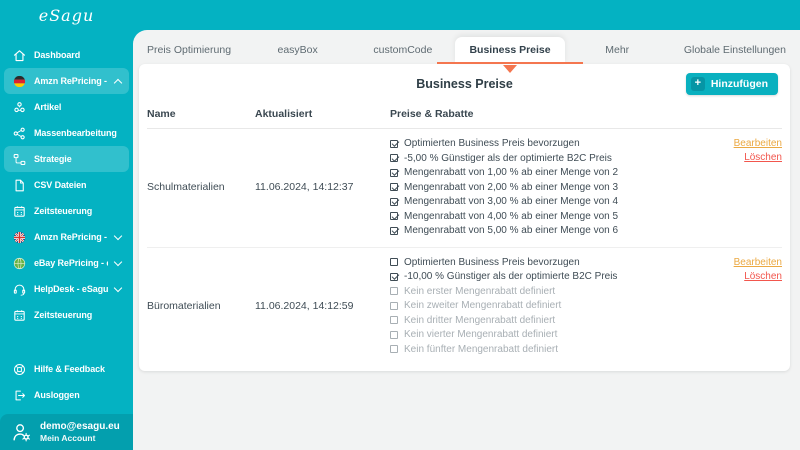 This screenshot has height=450, width=800. Describe the element at coordinates (19, 159) in the screenshot. I see `strategy-icon` at that location.